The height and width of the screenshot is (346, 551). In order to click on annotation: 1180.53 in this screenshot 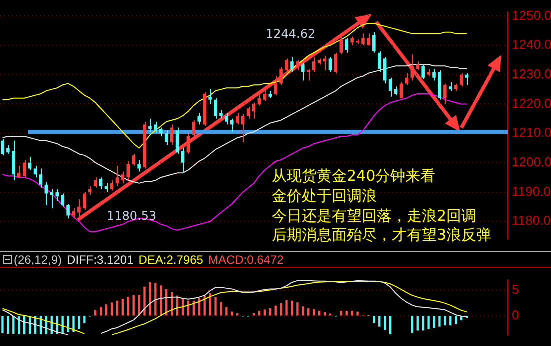, I will do `click(132, 216)`.